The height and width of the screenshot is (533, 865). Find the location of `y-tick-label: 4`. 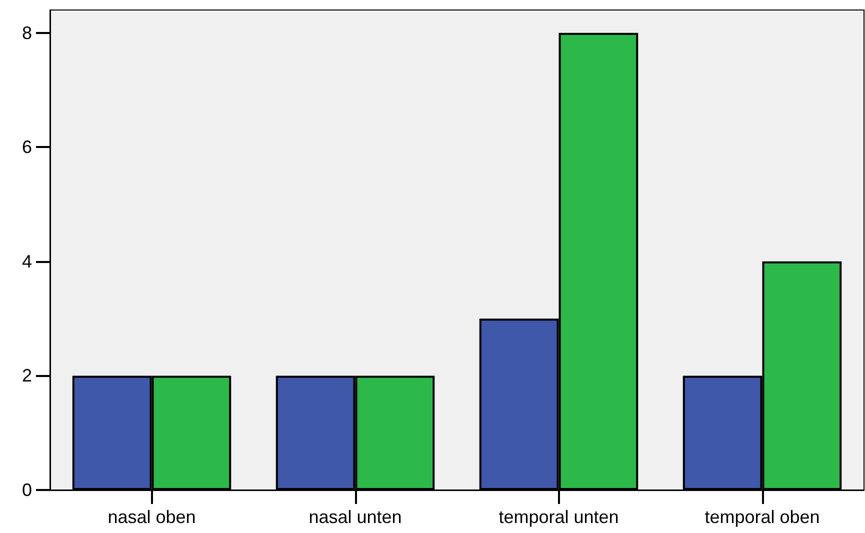

y-tick-label: 4 is located at coordinates (27, 261).